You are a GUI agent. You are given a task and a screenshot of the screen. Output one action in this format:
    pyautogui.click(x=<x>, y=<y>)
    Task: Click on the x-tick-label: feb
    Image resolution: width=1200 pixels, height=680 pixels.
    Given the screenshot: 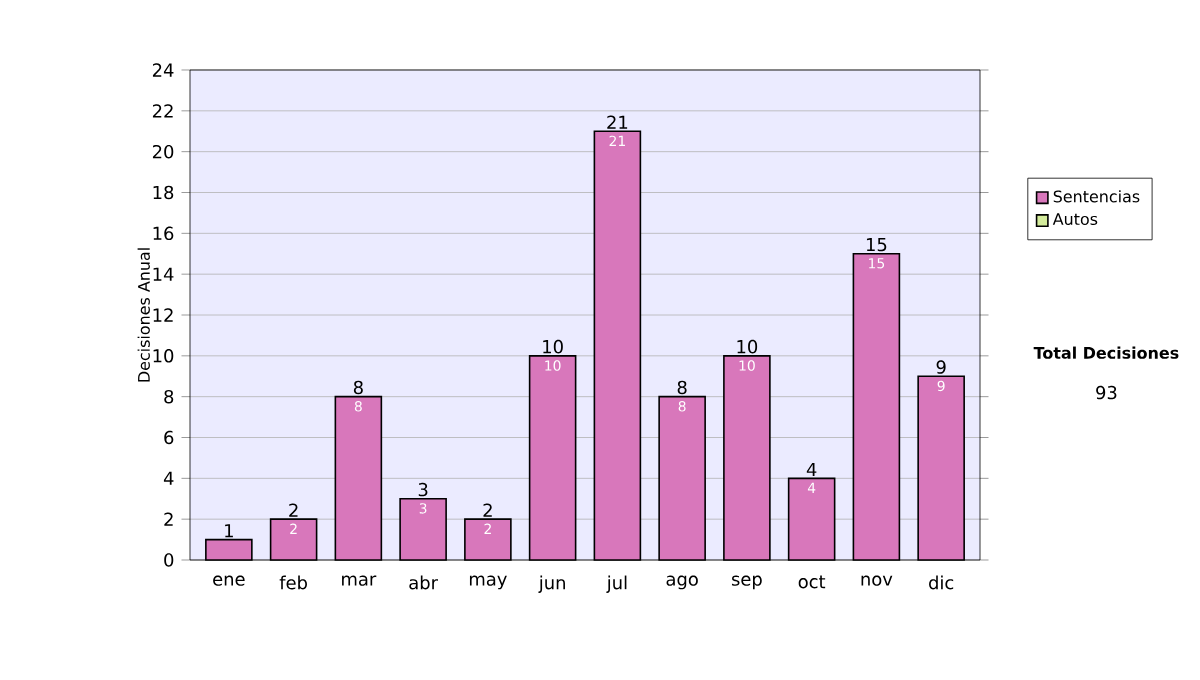 What is the action you would take?
    pyautogui.click(x=293, y=582)
    